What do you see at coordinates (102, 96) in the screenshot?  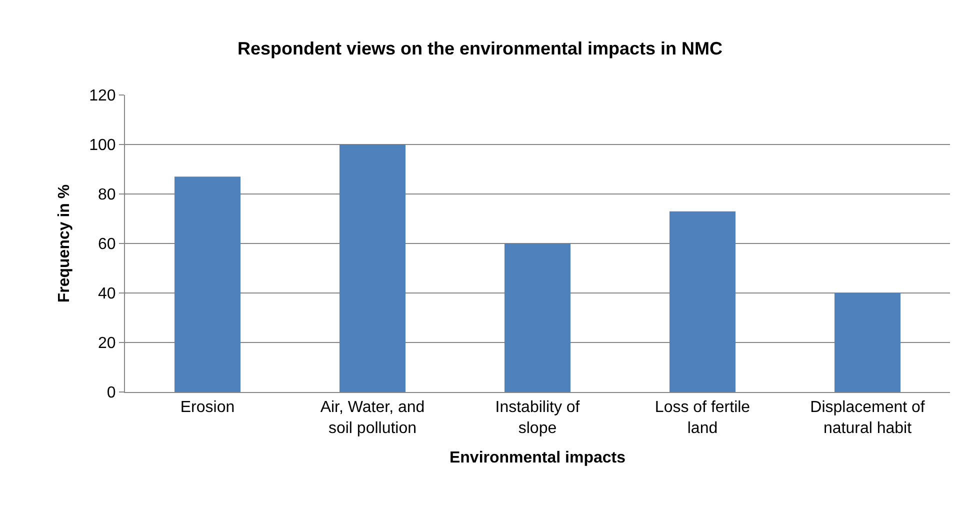 I see `y-tick-label: 120` at bounding box center [102, 96].